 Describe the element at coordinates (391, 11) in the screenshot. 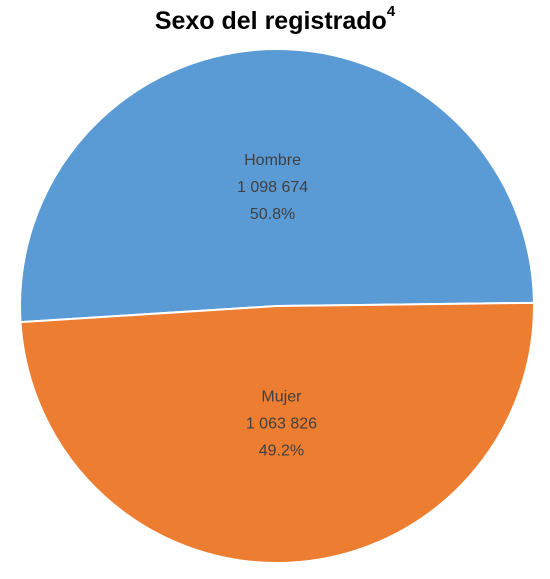

I see `title-superscript: 4` at that location.